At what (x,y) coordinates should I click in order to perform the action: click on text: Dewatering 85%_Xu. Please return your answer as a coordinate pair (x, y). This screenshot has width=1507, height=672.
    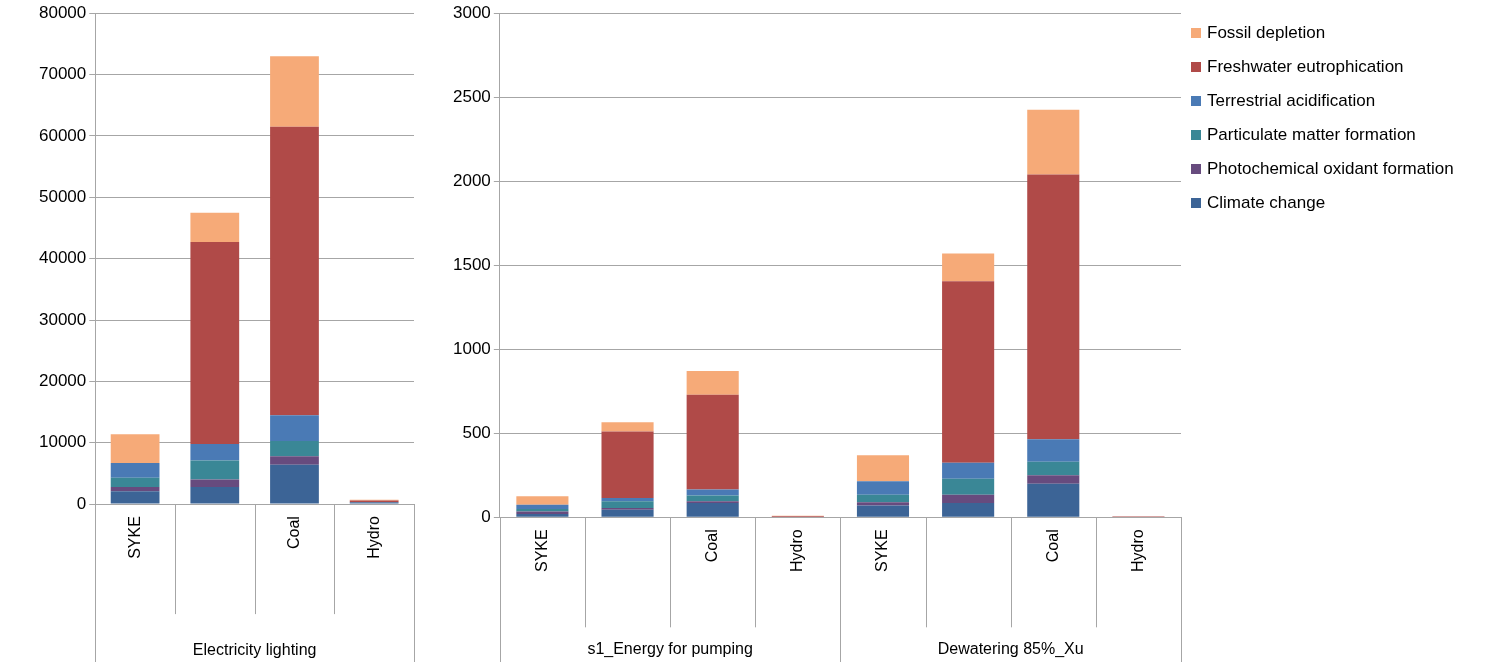
    Looking at the image, I should click on (1010, 649).